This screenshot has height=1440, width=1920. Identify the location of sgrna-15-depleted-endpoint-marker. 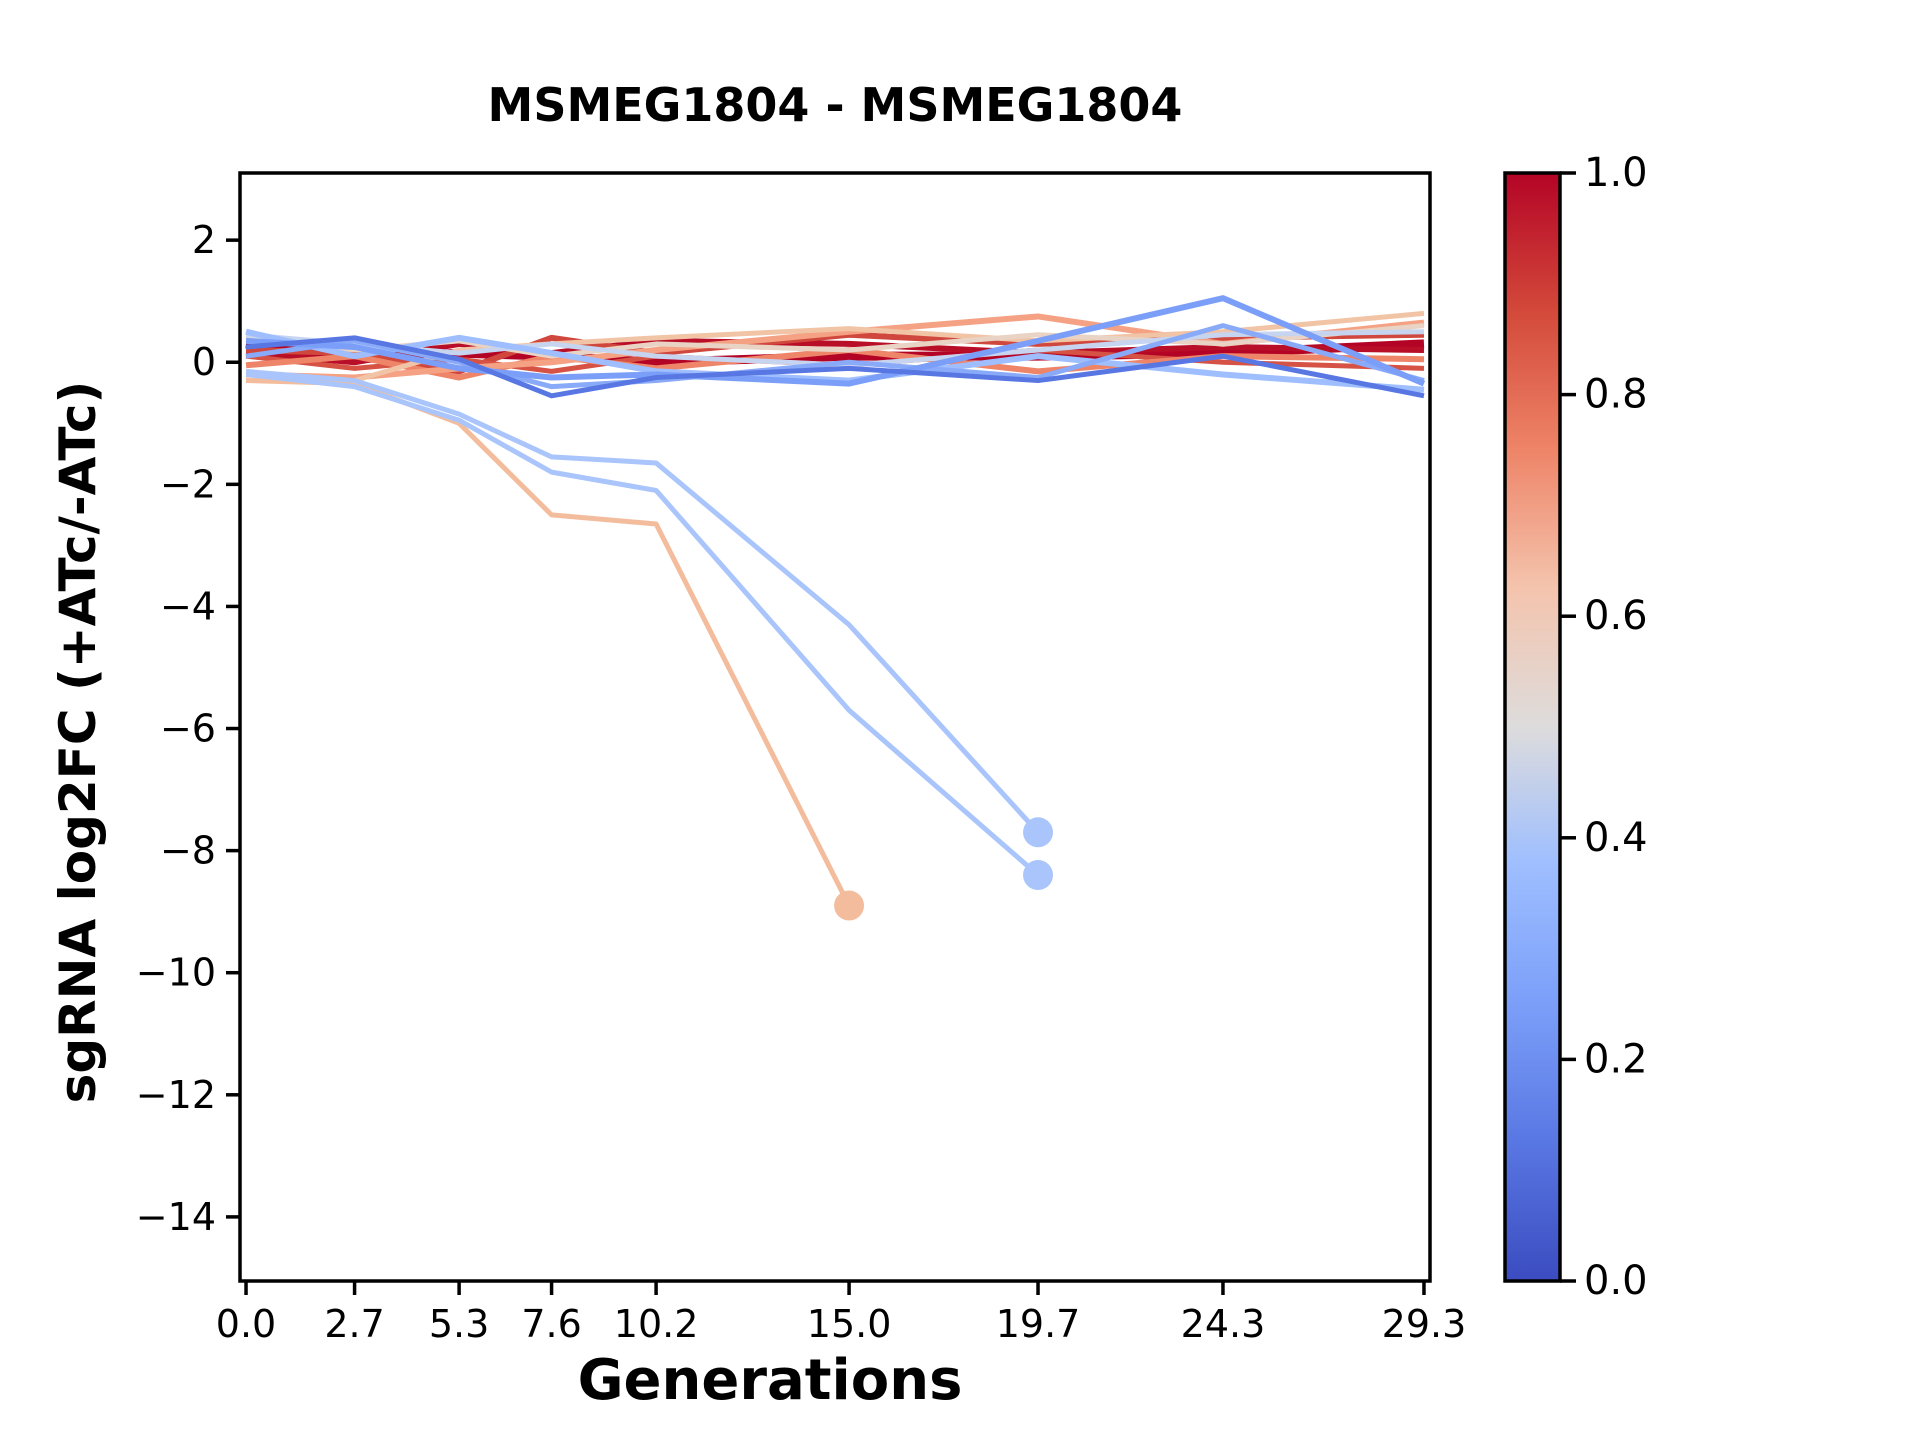
(1038, 832).